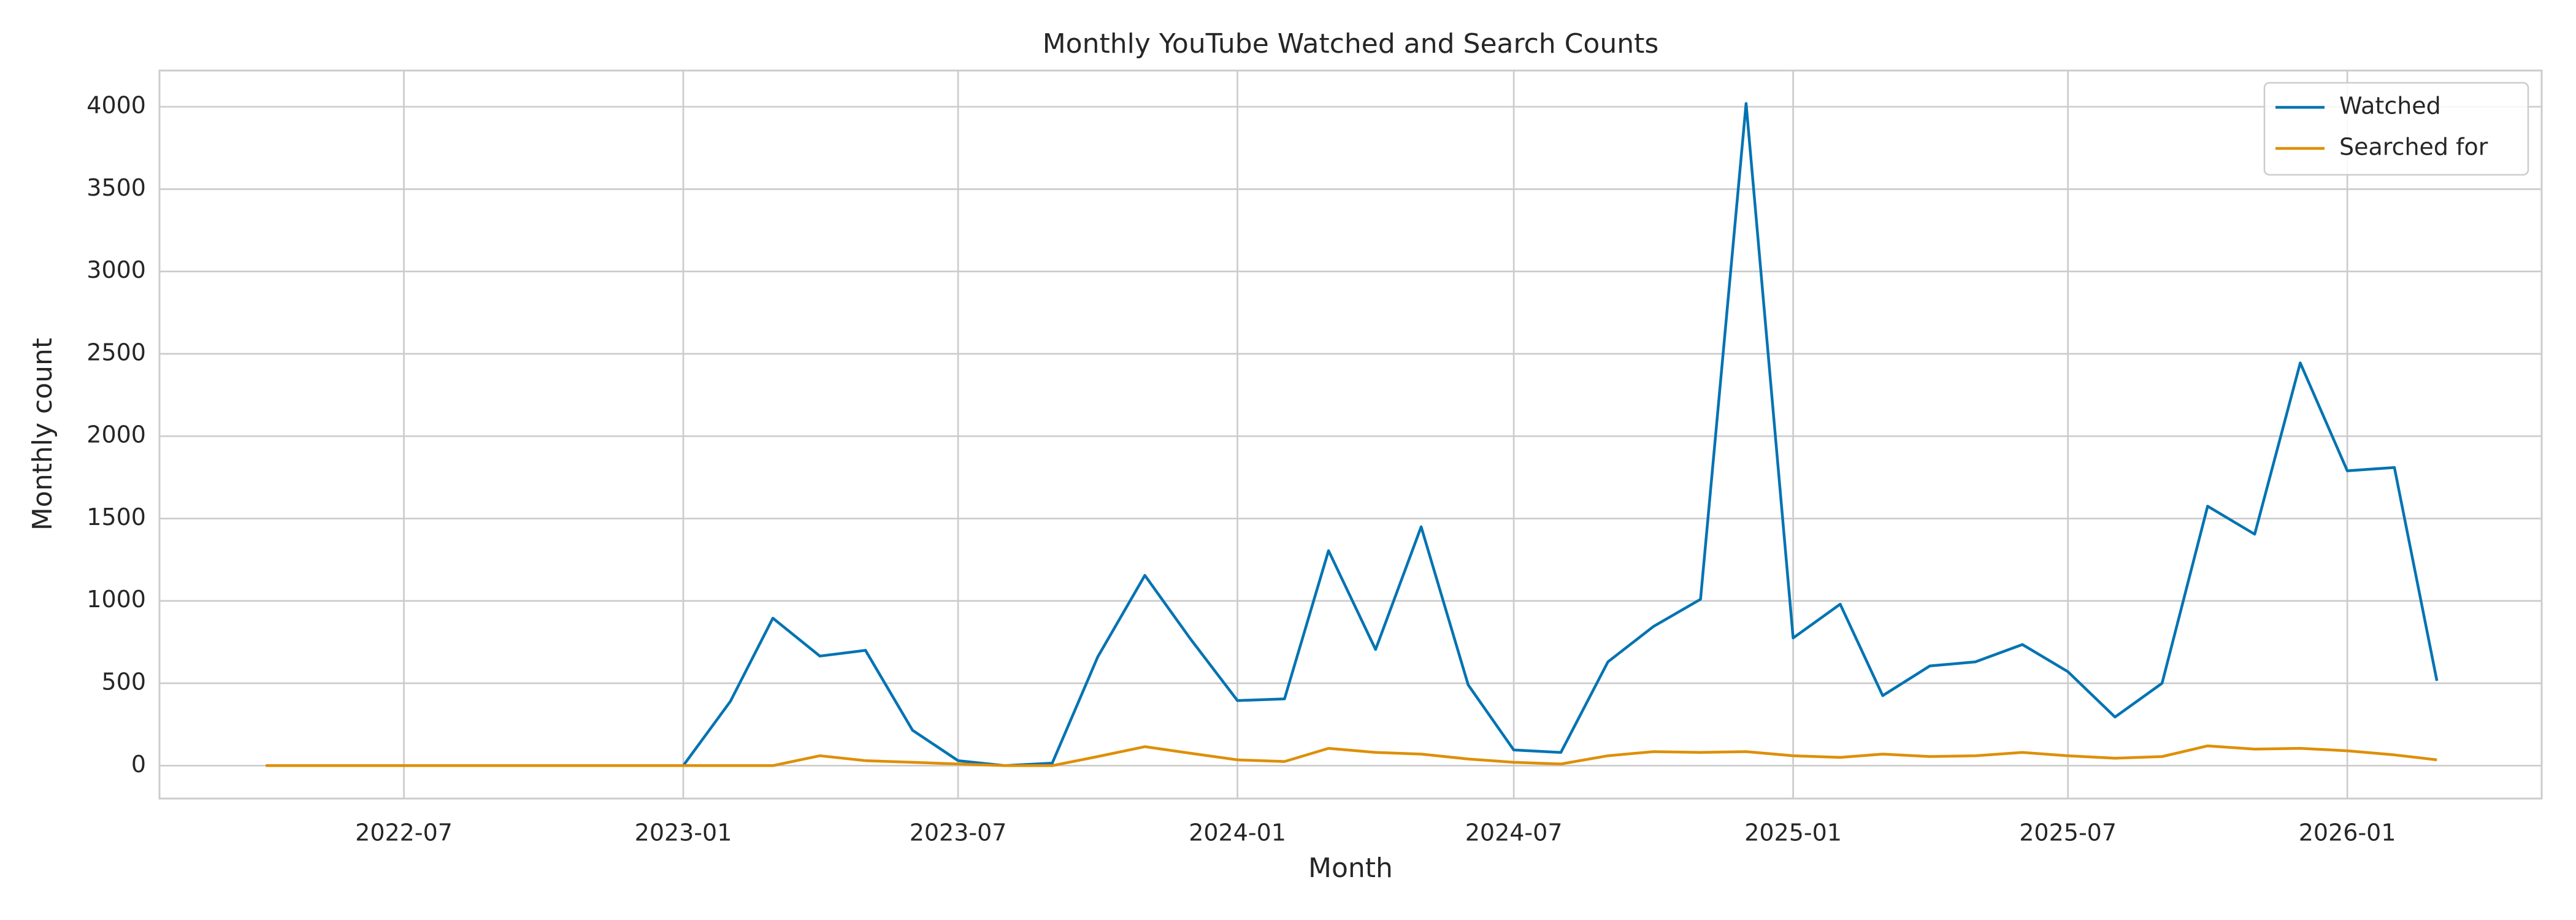  Describe the element at coordinates (1350, 868) in the screenshot. I see `x-axis-label: Month` at that location.